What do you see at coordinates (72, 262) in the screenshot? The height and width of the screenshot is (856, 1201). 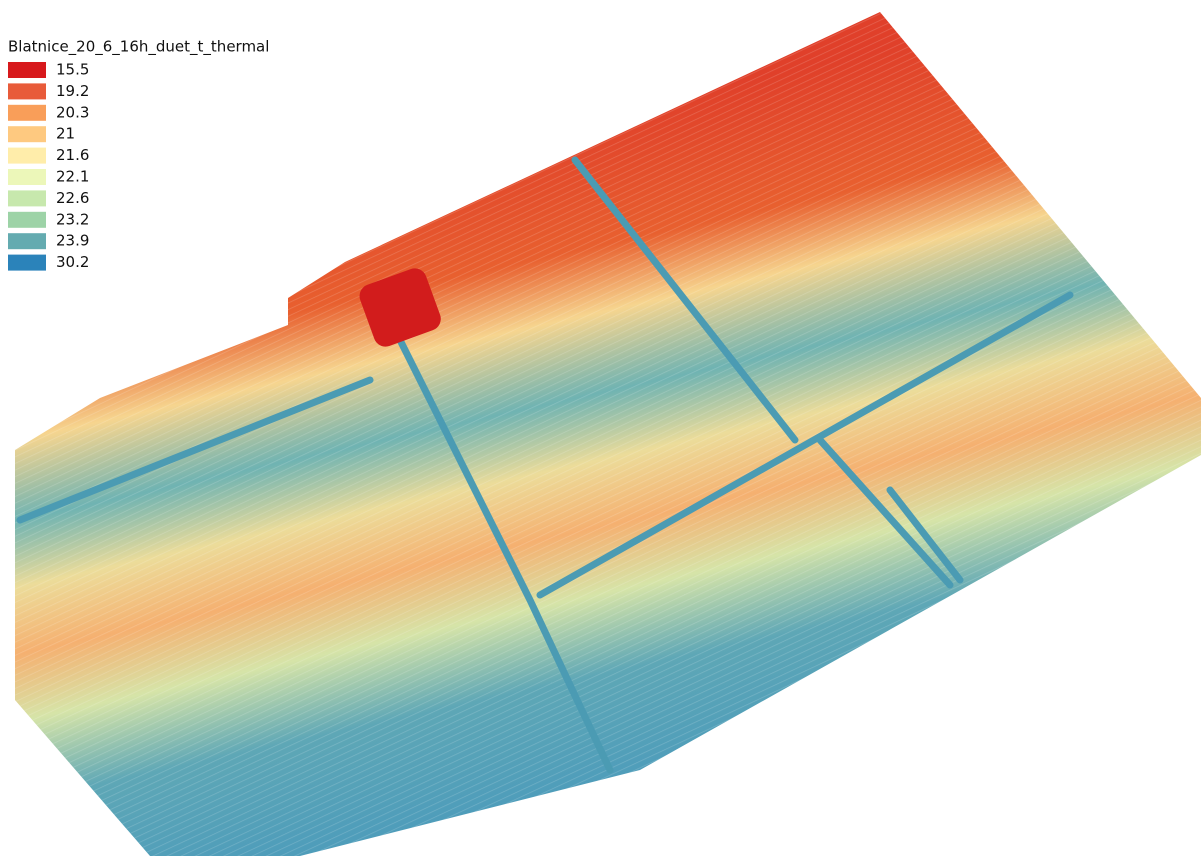 I see `legend-label: 30.2` at bounding box center [72, 262].